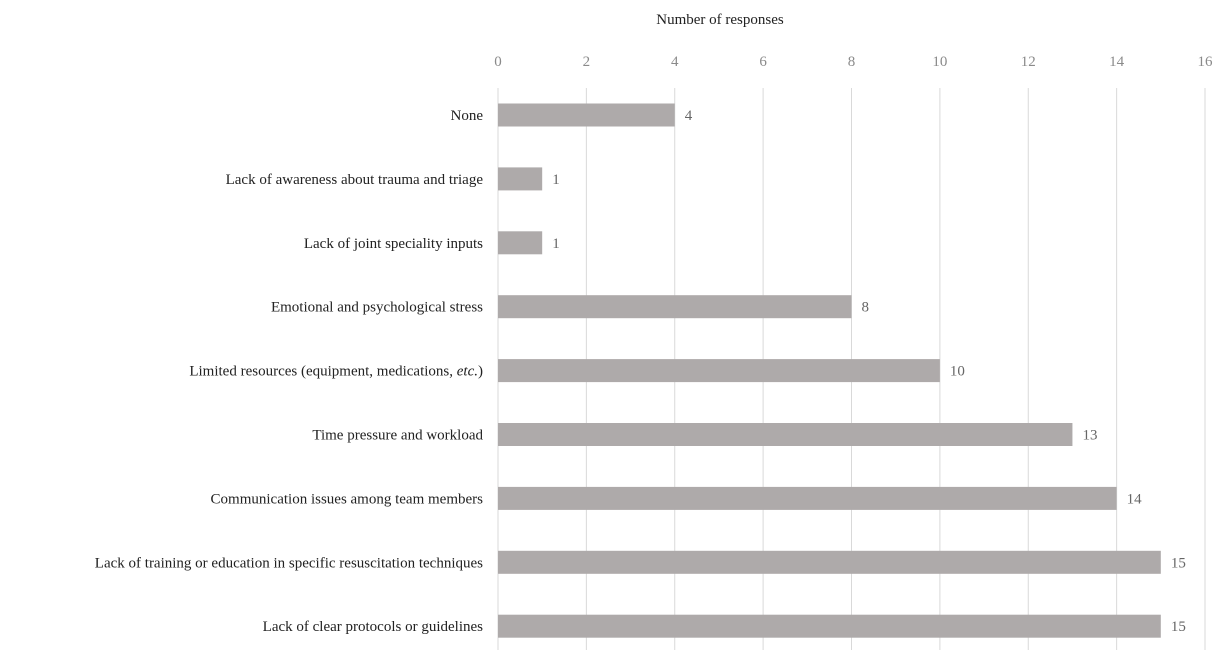 This screenshot has width=1218, height=654. I want to click on x-tick-label-6: 12, so click(1028, 62).